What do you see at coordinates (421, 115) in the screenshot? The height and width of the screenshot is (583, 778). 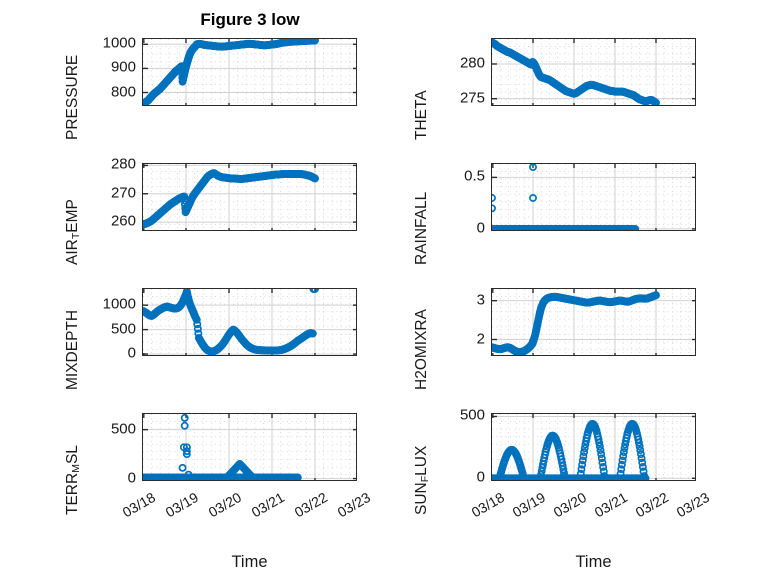 I see `y-axis-label-theta: THETA` at bounding box center [421, 115].